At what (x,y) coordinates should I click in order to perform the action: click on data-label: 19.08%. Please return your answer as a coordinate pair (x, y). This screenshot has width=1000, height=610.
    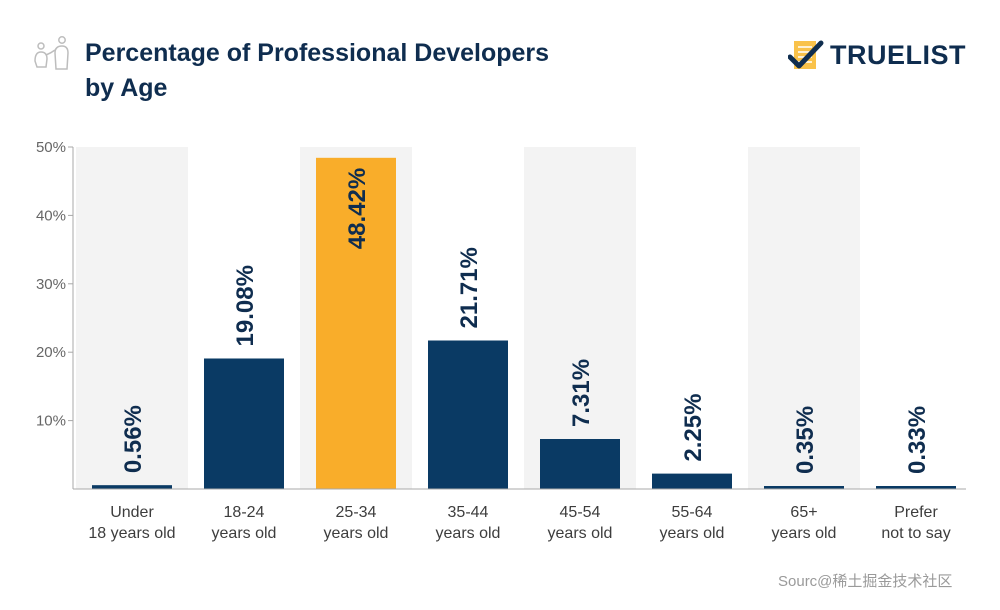
    Looking at the image, I should click on (245, 305).